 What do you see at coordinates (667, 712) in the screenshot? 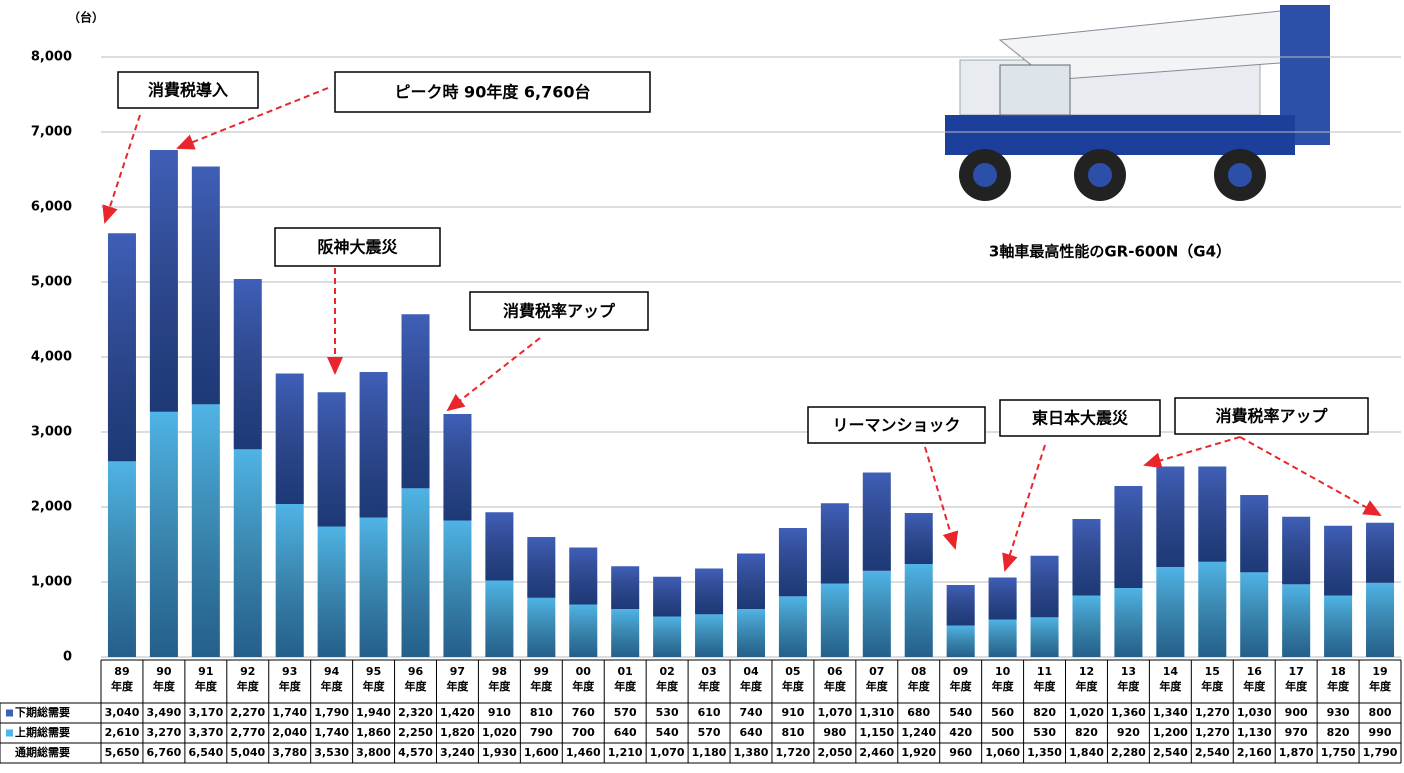
I see `table-cell: 530` at bounding box center [667, 712].